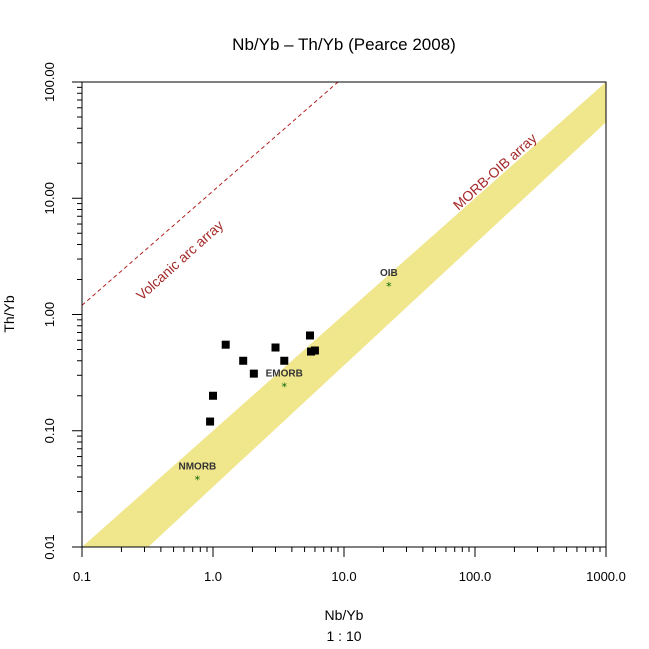 The image size is (649, 649). What do you see at coordinates (343, 636) in the screenshot?
I see `scale-note: 1 : 10` at bounding box center [343, 636].